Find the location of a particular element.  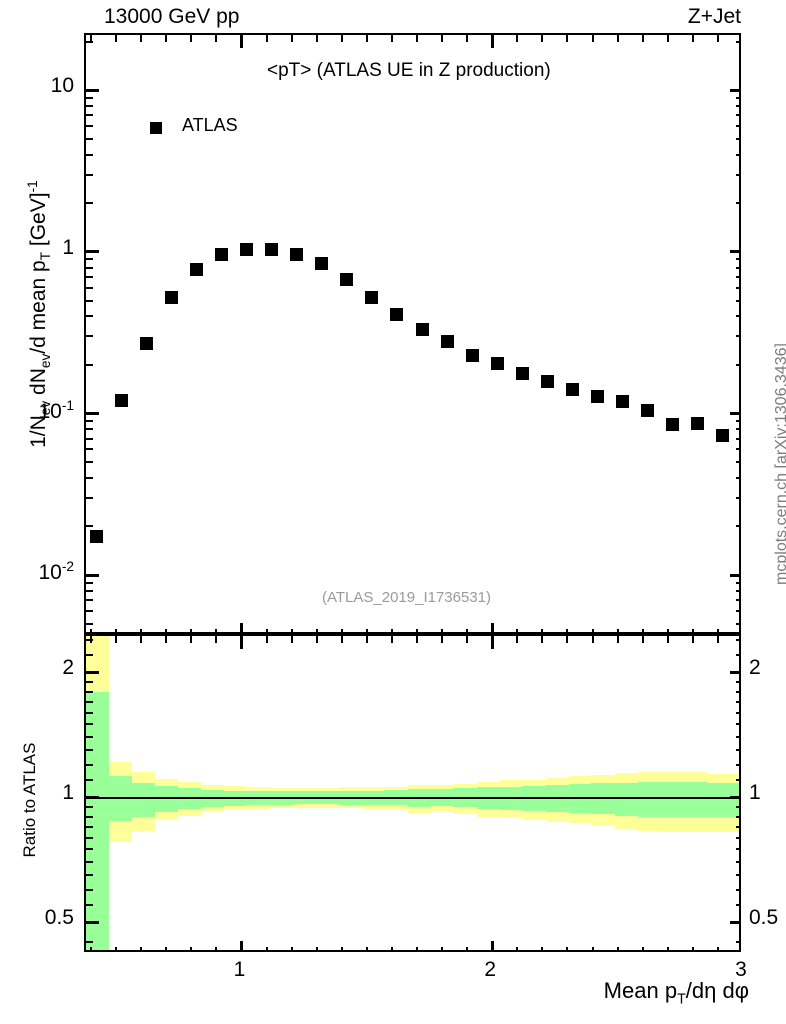

main-y-tick-label: 10-2 is located at coordinates (56, 572).